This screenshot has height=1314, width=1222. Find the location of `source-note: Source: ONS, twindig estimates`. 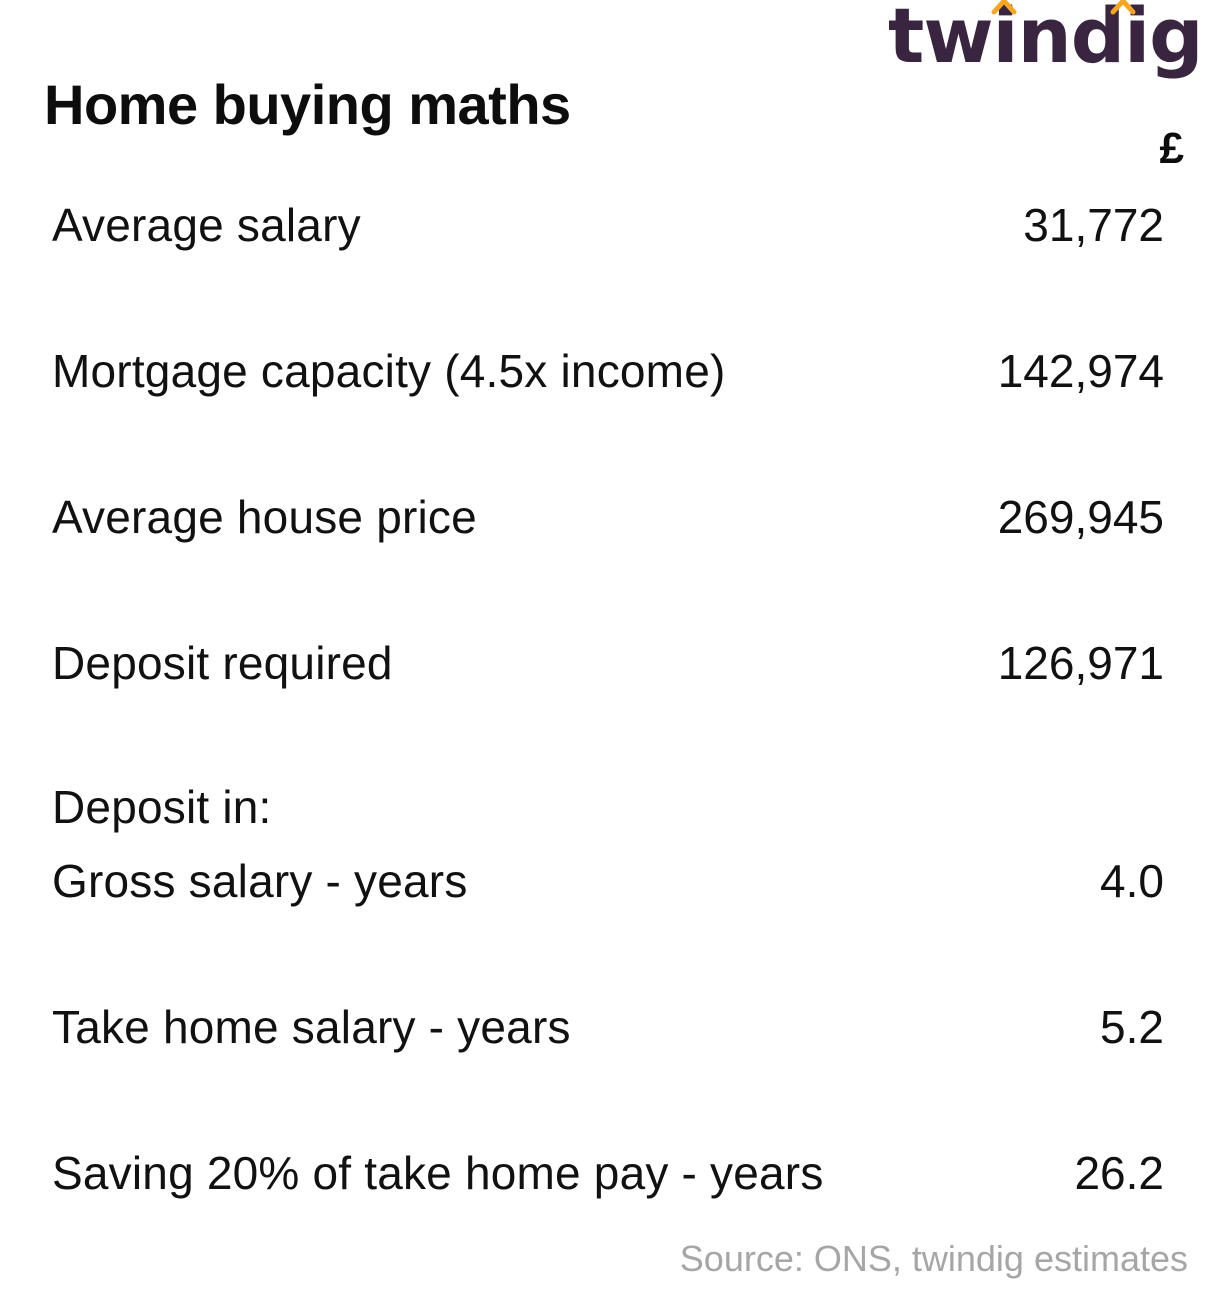

source-note: Source: ONS, twindig estimates is located at coordinates (933, 1258).